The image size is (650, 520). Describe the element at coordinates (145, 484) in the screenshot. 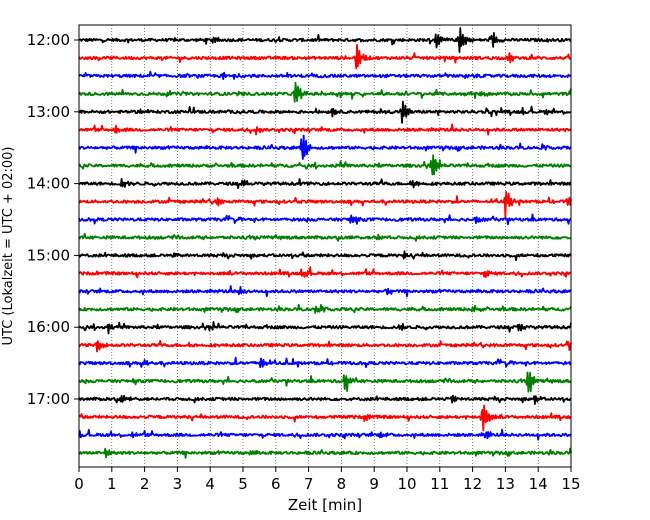

I see `x-tick-label: 2` at that location.